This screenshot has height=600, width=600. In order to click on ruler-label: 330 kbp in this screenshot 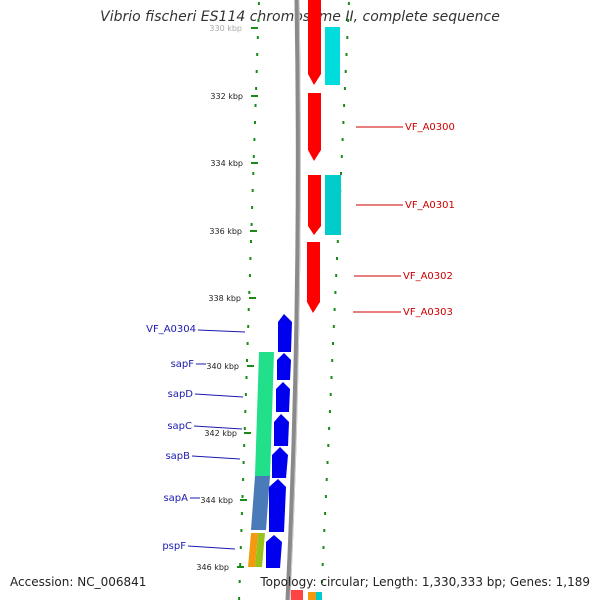, I will do `click(225, 28)`.